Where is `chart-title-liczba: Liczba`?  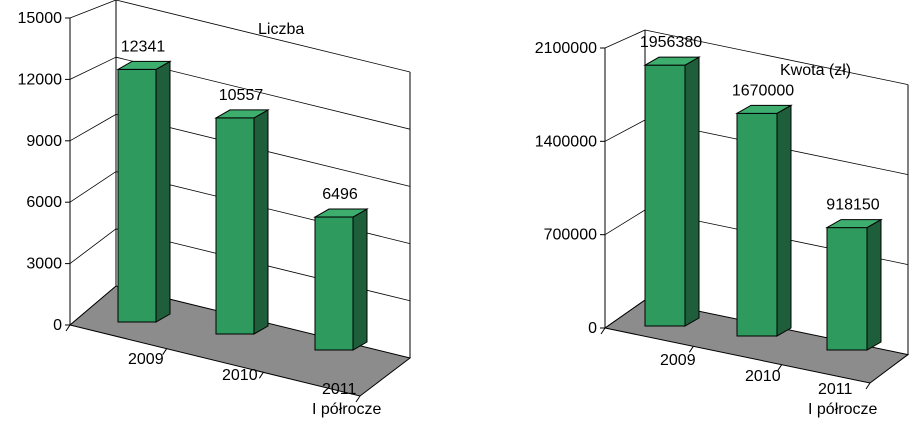
chart-title-liczba: Liczba is located at coordinates (281, 29).